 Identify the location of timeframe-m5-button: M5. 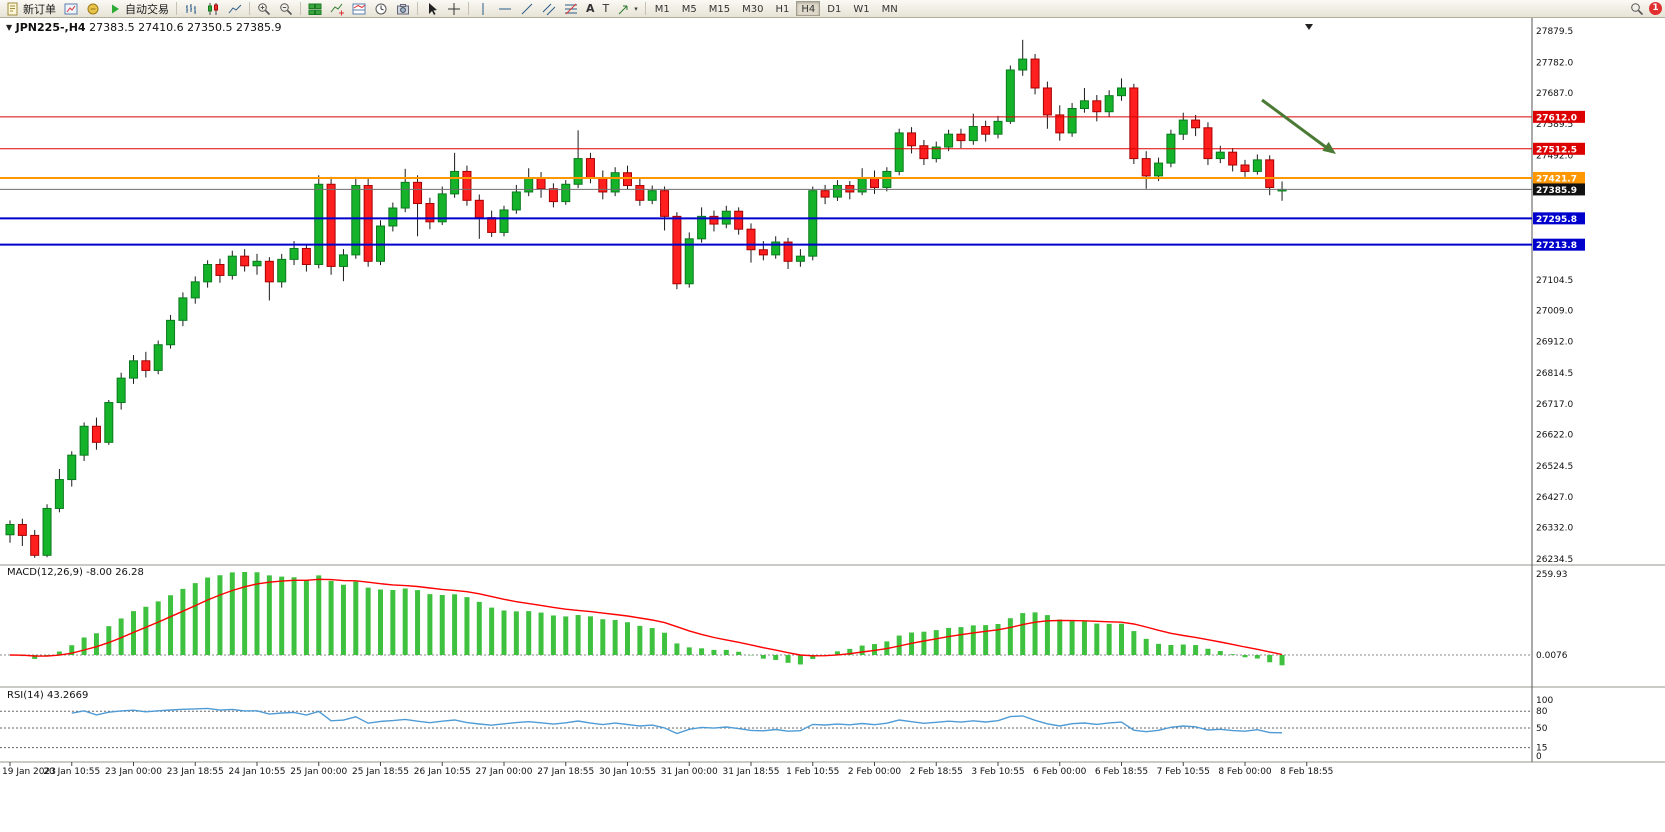
(689, 8).